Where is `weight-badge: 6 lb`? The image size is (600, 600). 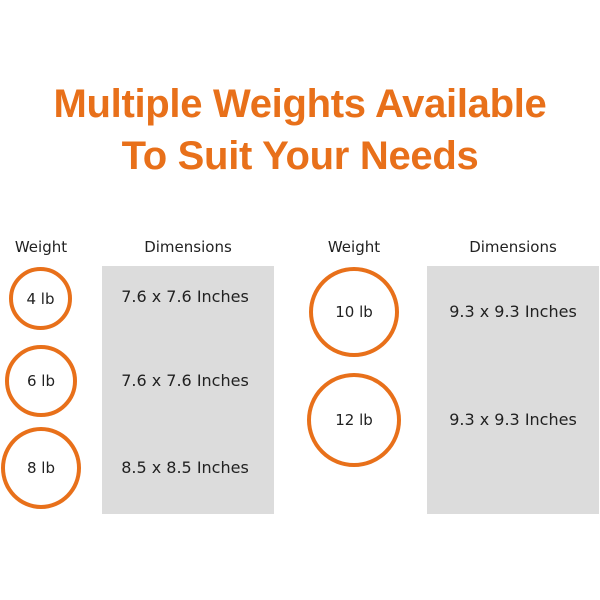 weight-badge: 6 lb is located at coordinates (41, 381).